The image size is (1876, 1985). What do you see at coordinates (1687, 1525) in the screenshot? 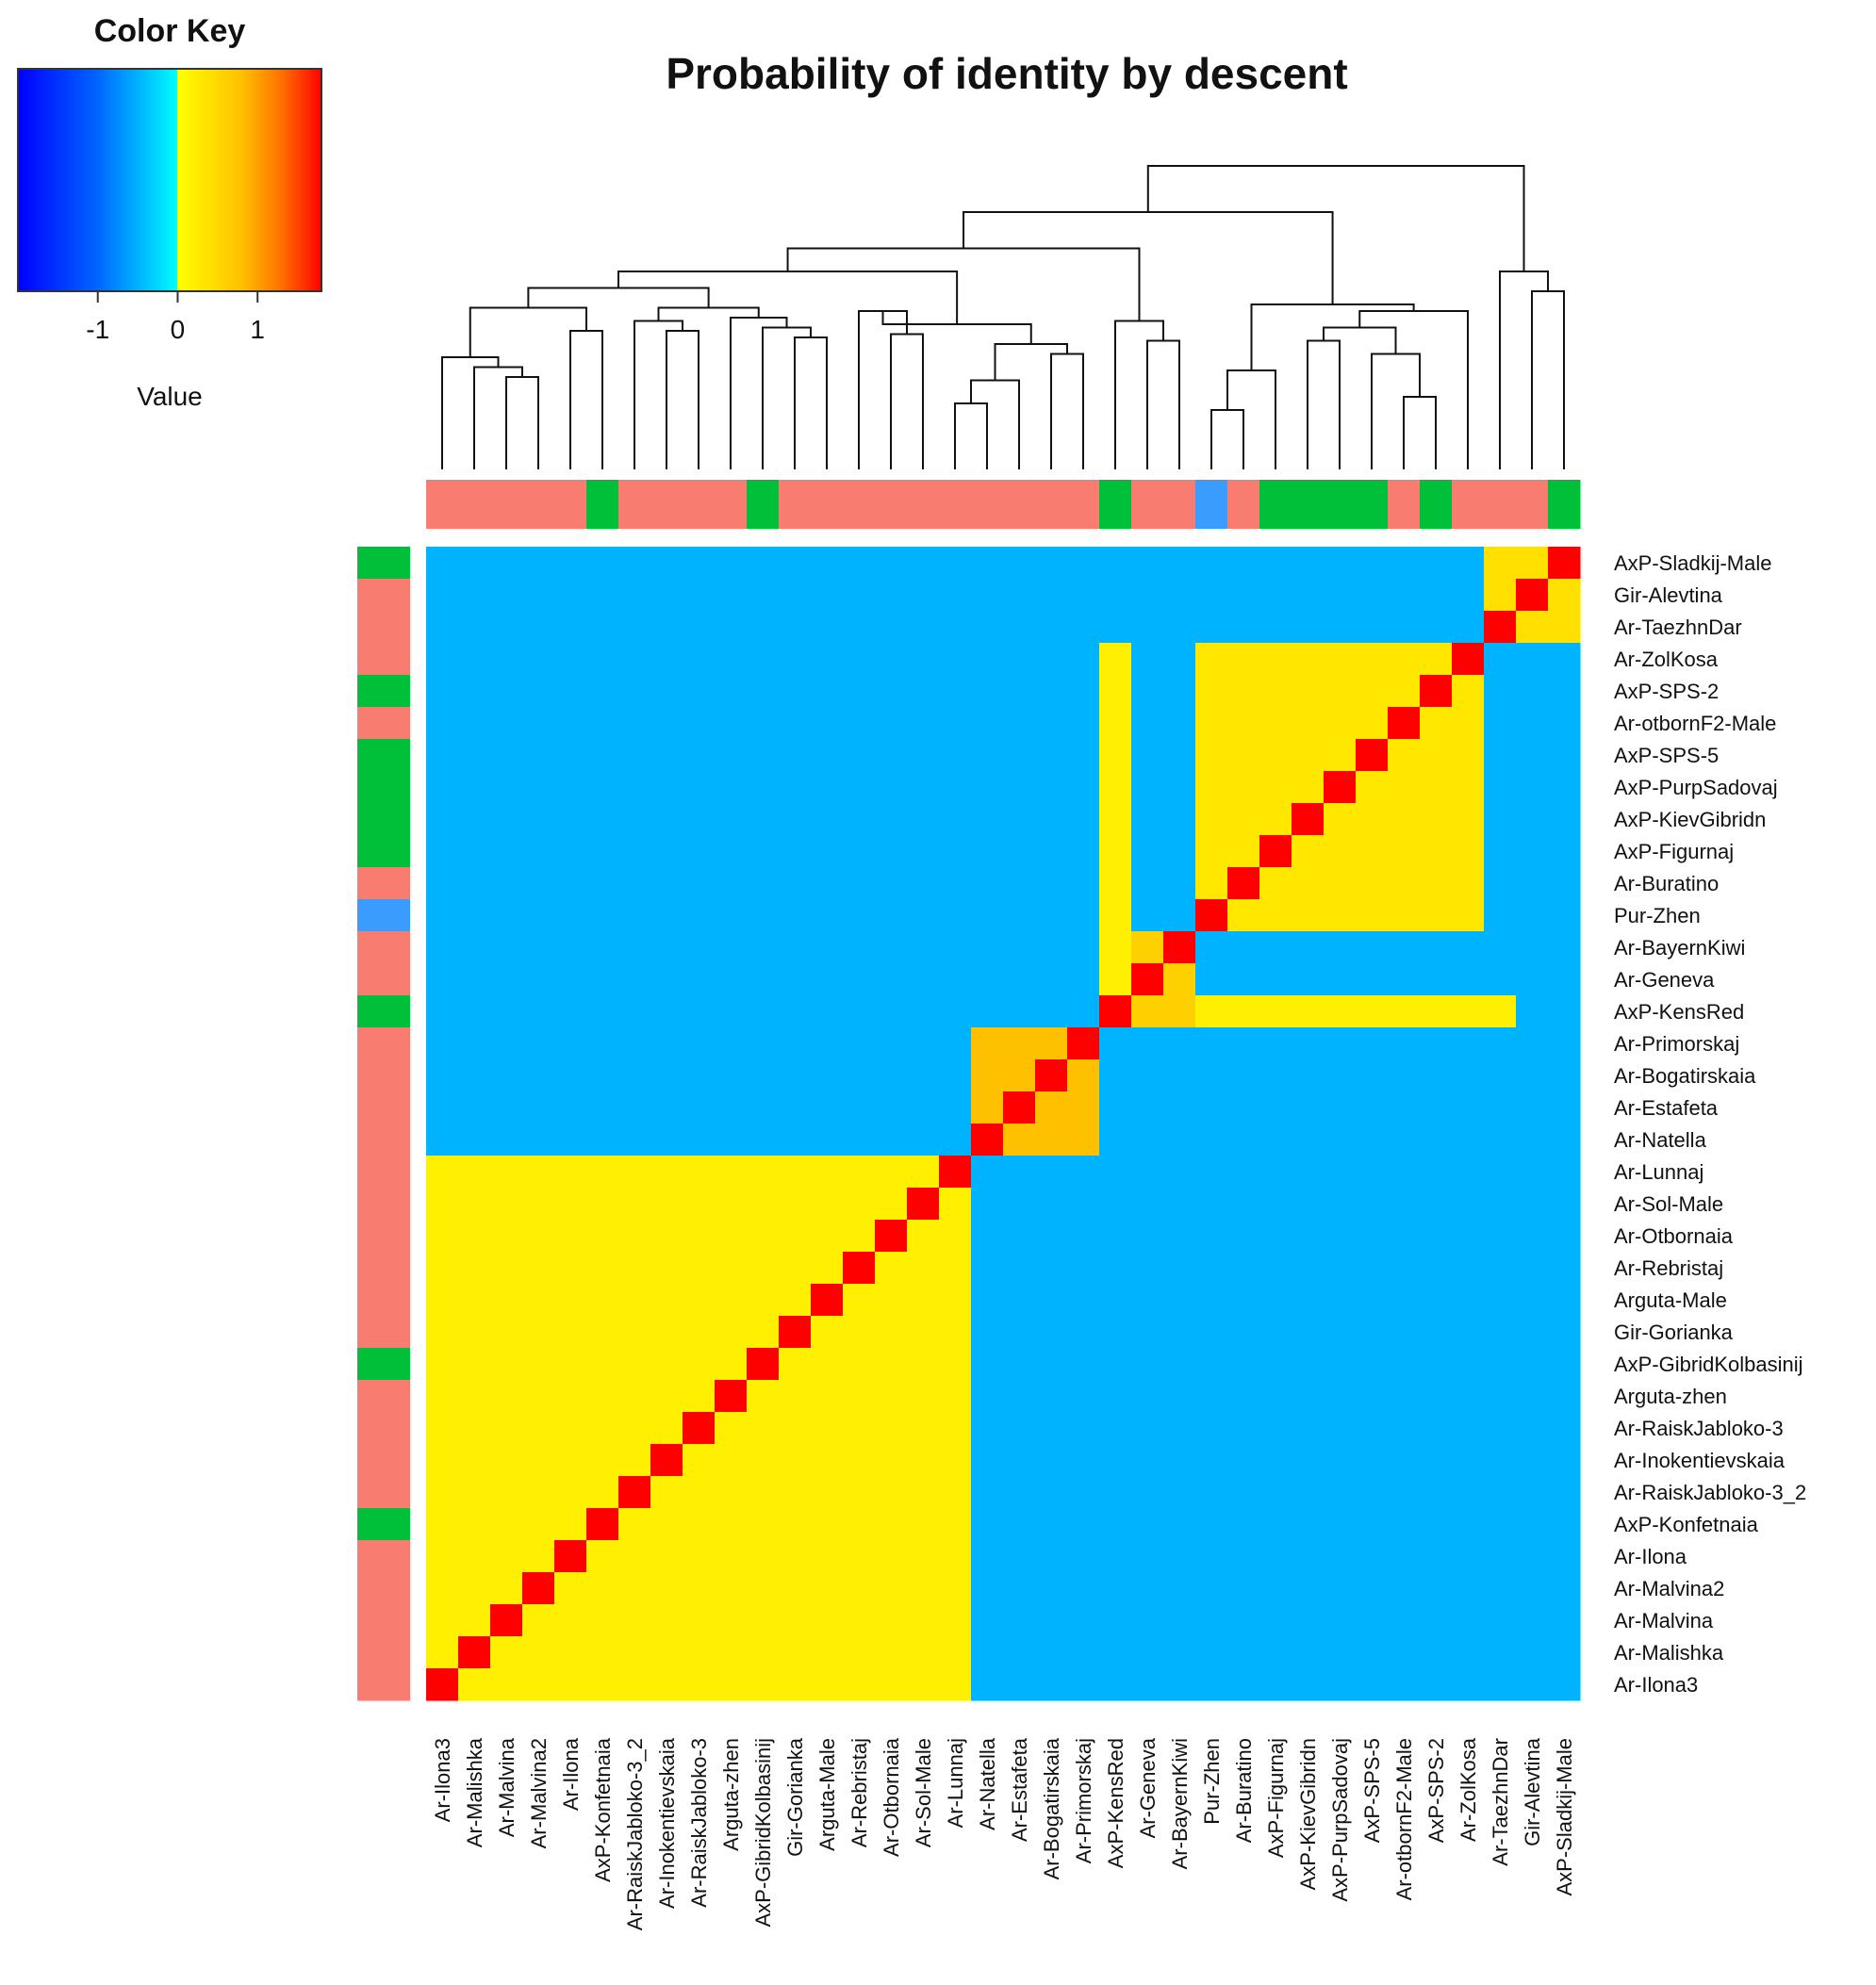
I see `row-label: AxP-Konfetnaia` at bounding box center [1687, 1525].